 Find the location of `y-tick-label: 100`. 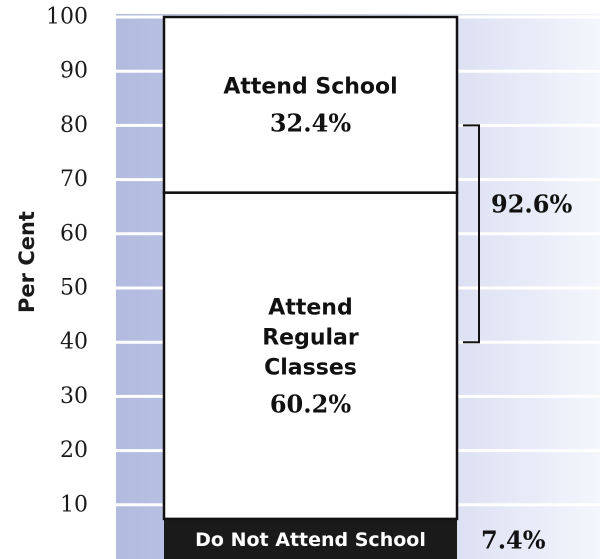

y-tick-label: 100 is located at coordinates (67, 17).